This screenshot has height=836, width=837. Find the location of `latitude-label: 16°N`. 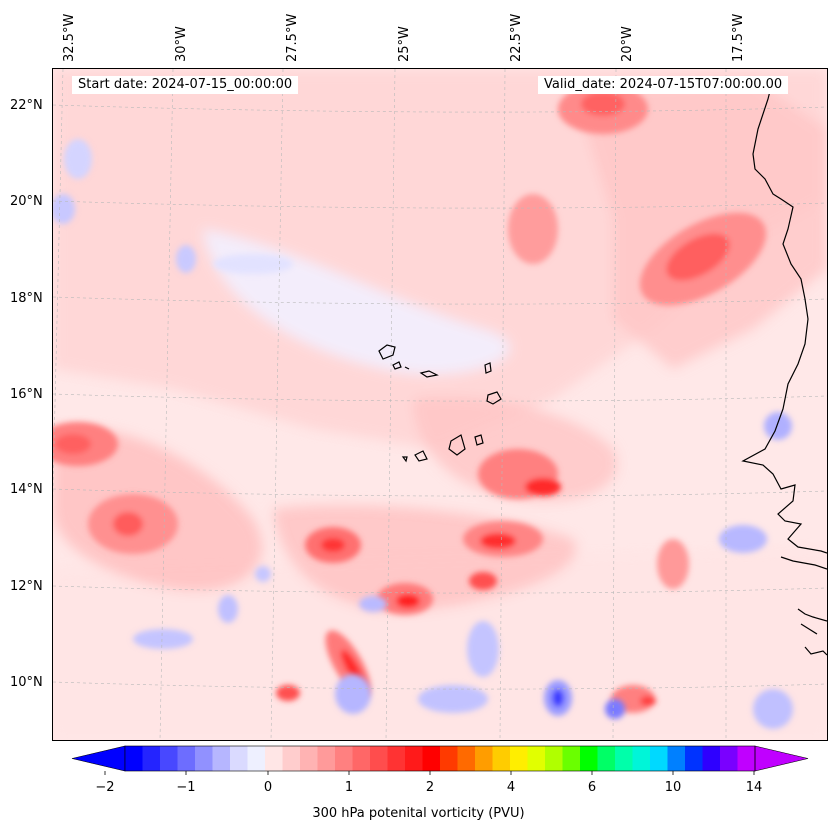

latitude-label: 16°N is located at coordinates (26, 394).